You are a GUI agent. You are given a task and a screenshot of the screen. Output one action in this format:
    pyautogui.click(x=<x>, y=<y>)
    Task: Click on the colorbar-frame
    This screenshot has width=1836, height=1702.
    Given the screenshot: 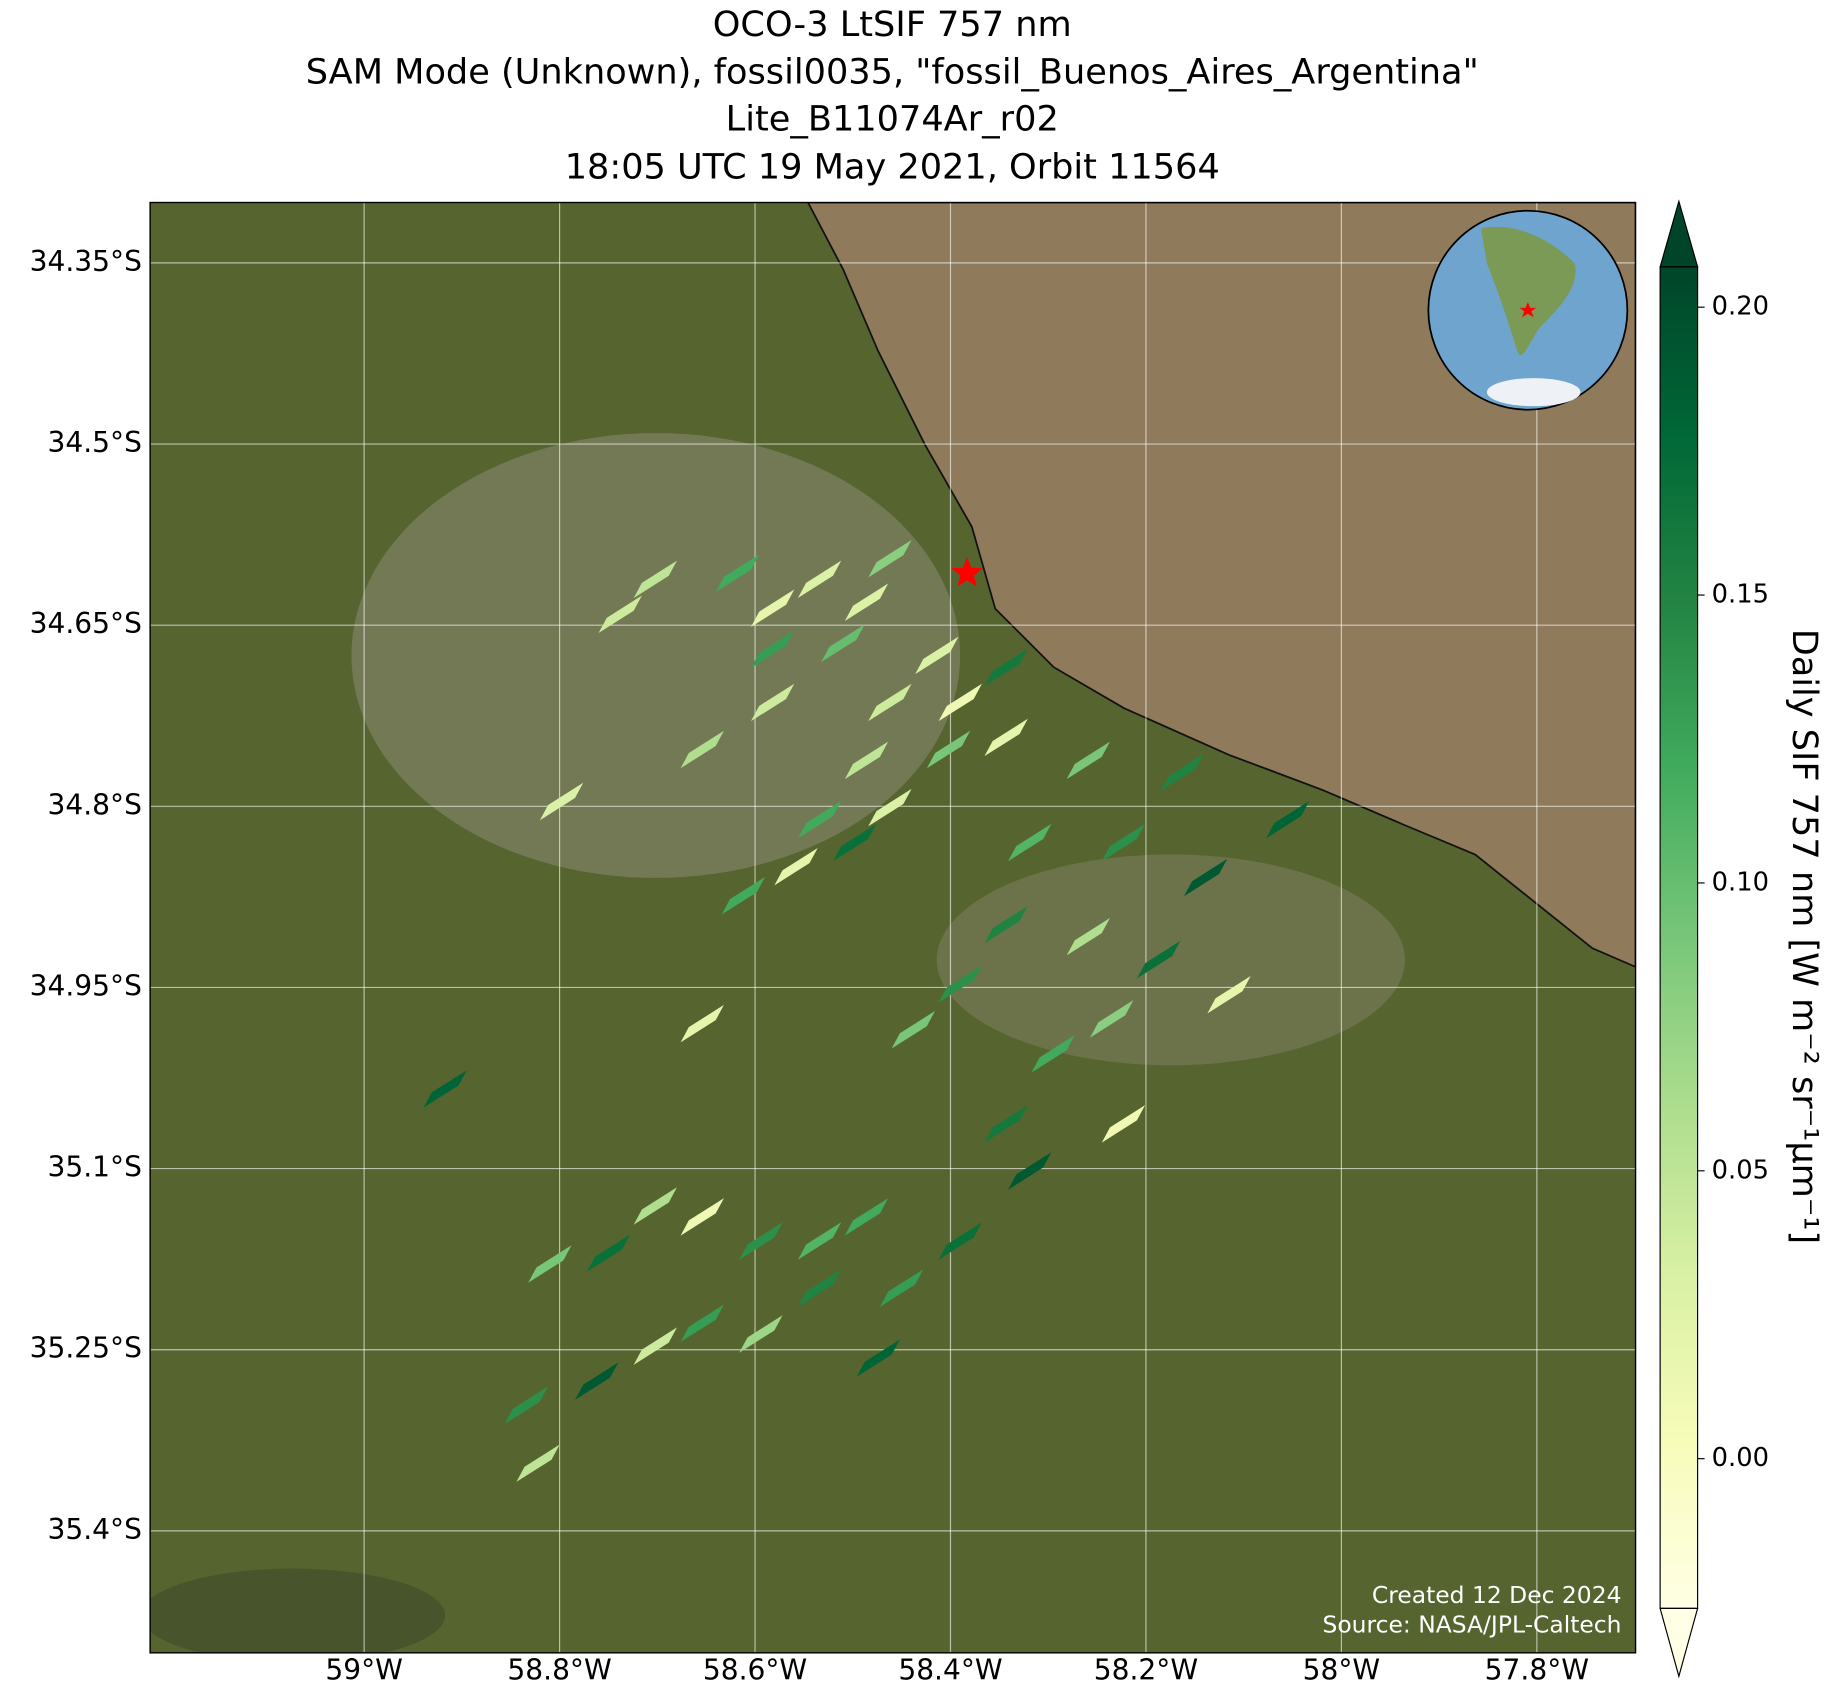 What is the action you would take?
    pyautogui.click(x=1679, y=937)
    